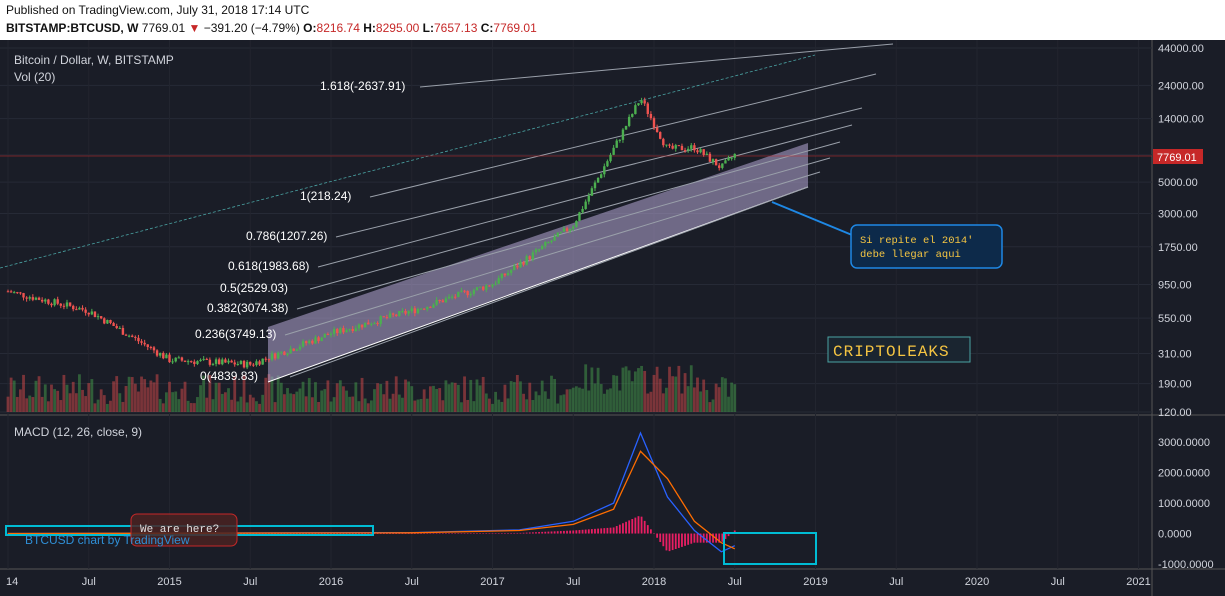 This screenshot has height=596, width=1225. What do you see at coordinates (369, 28) in the screenshot?
I see `high-label: H:` at bounding box center [369, 28].